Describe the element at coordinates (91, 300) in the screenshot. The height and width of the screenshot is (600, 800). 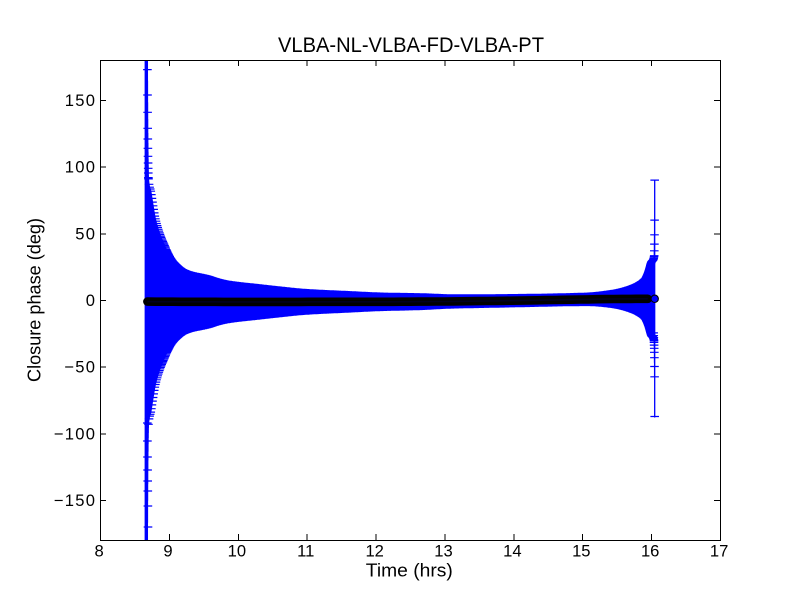
I see `svg-text: 0` at that location.